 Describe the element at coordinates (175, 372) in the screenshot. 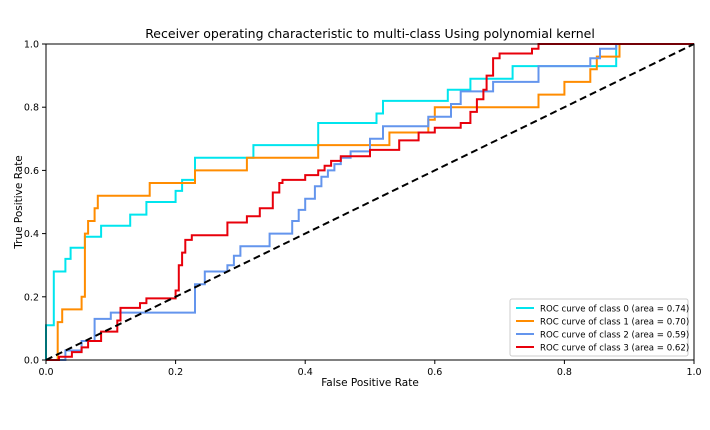

I see `x-tick-label: 0.2` at that location.